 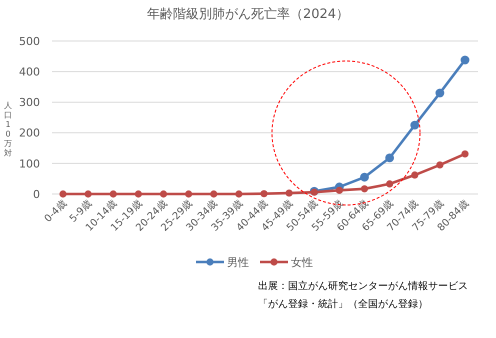 What do you see at coordinates (302, 262) in the screenshot?
I see `legend-label: 女性` at bounding box center [302, 262].